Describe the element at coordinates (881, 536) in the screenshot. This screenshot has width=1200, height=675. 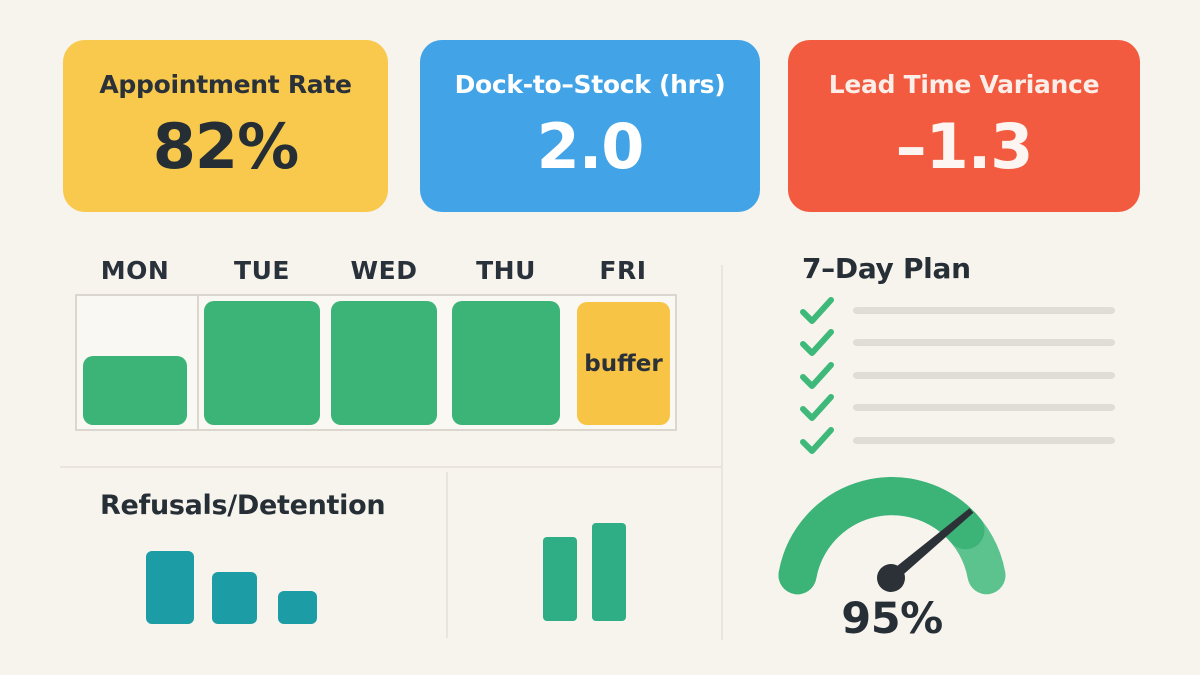
I see `gauge-arc-filled` at that location.